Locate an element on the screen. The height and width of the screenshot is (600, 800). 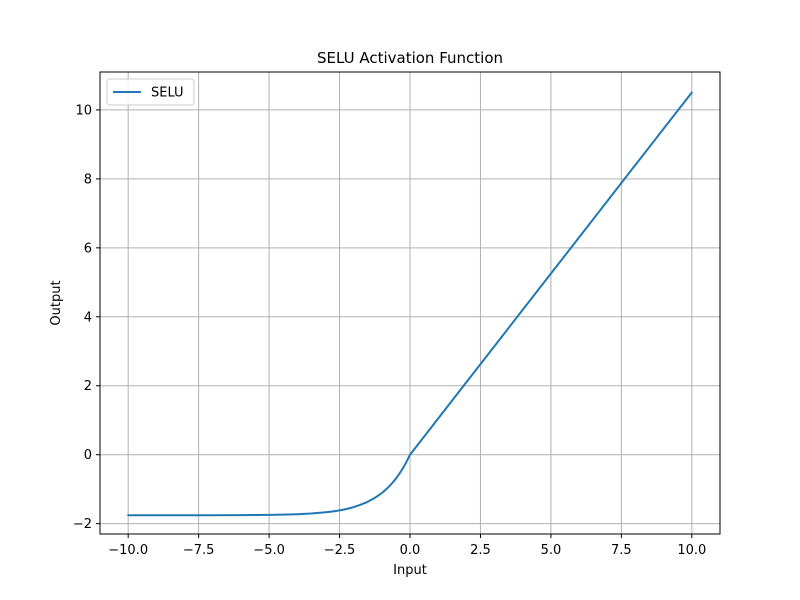
chart-title: SELU Activation Function is located at coordinates (410, 58).